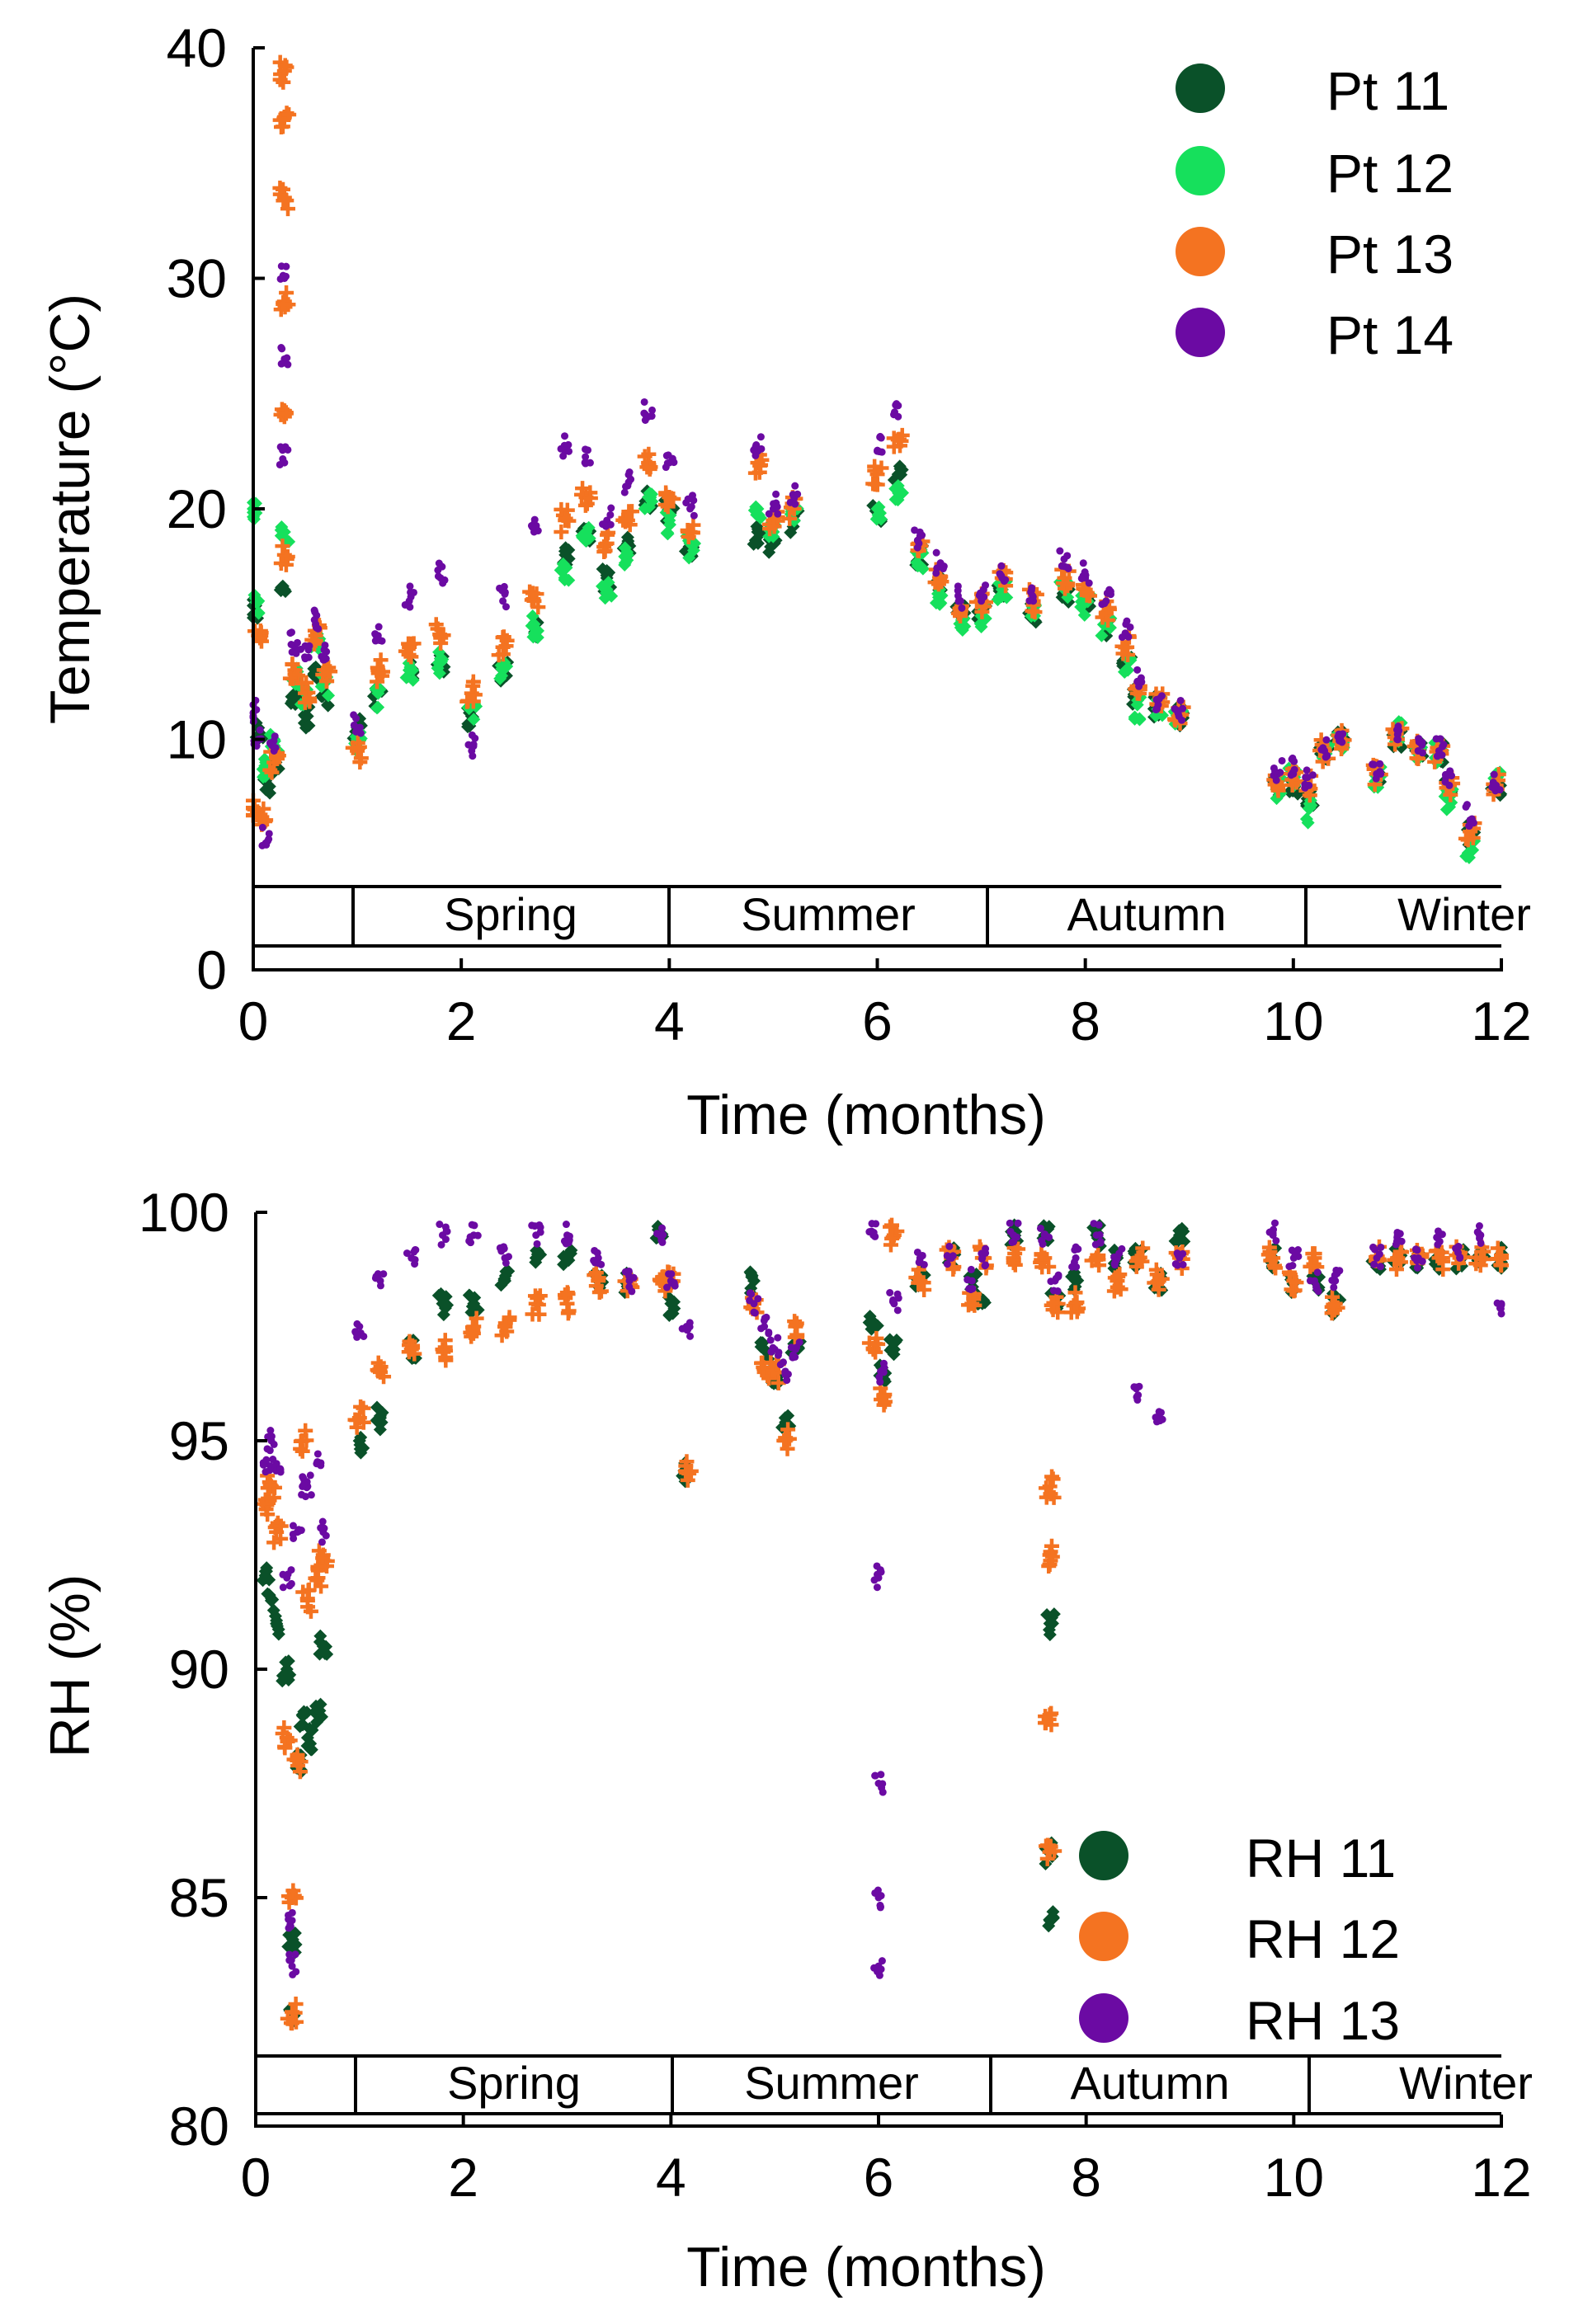 The image size is (1569, 2324). Describe the element at coordinates (1464, 914) in the screenshot. I see `temperature-season-label: Winter` at that location.